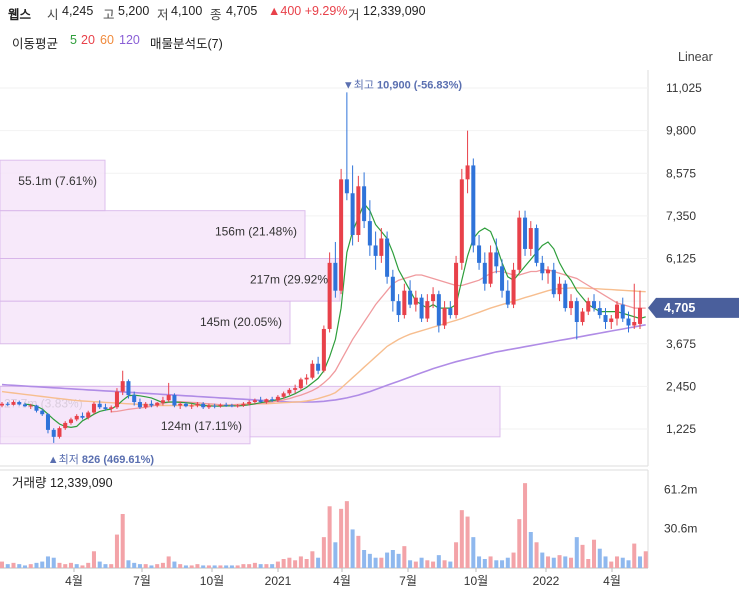 This screenshot has height=602, width=739. I want to click on stock-name: 웹스, so click(20, 15).